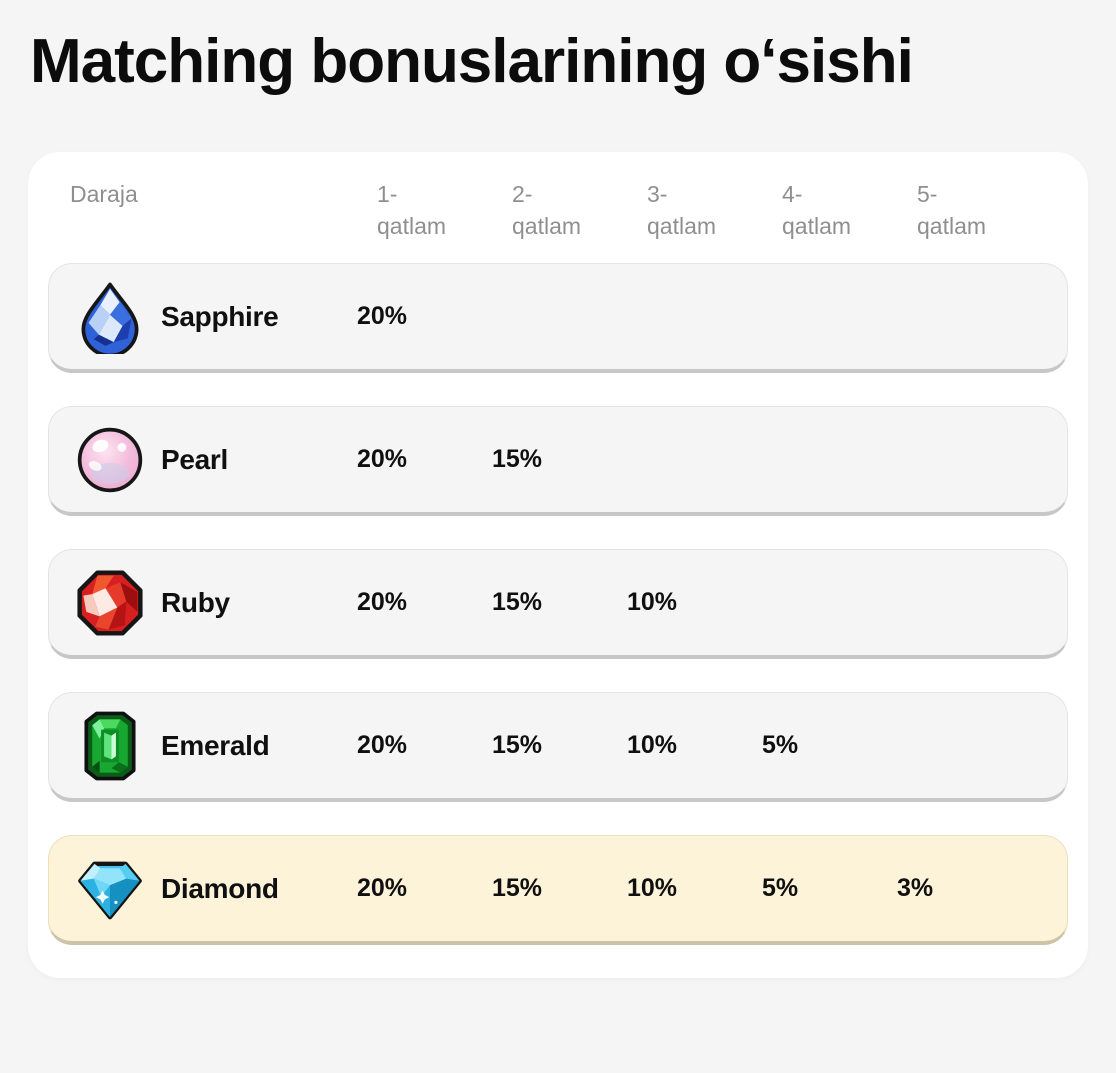  What do you see at coordinates (952, 210) in the screenshot?
I see `column-header-layer5: 5-qatlam` at bounding box center [952, 210].